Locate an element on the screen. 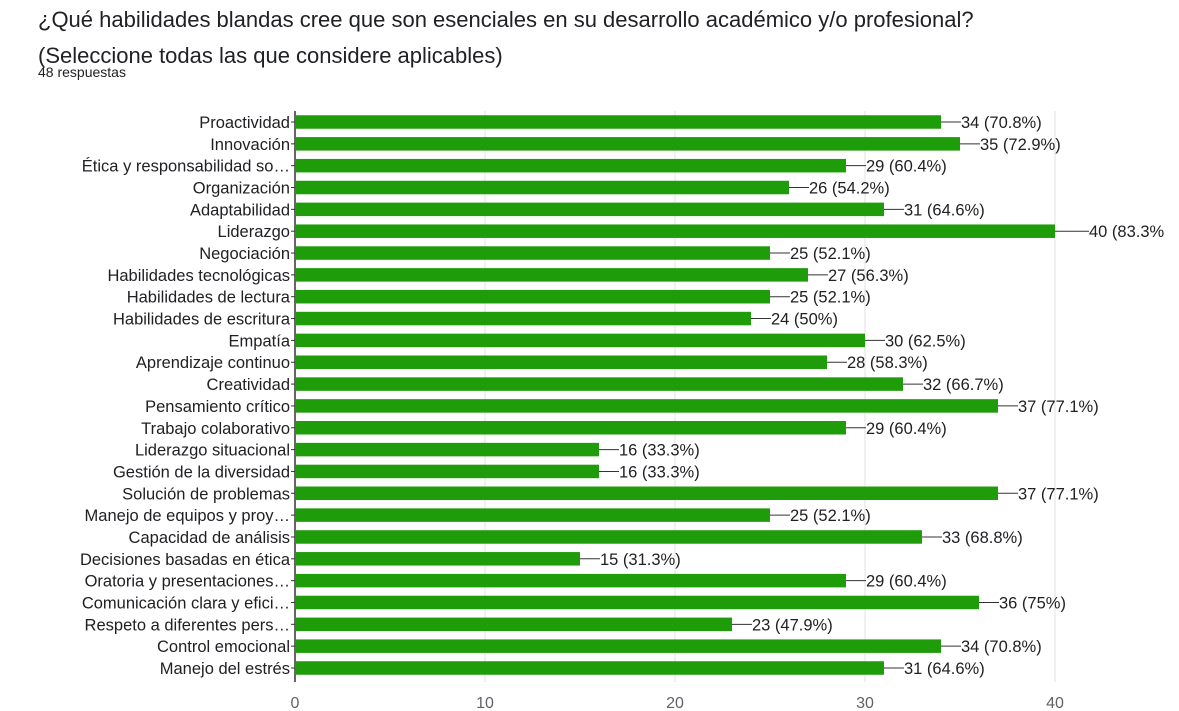 Image resolution: width=1179 pixels, height=711 pixels. data-label: 15 (31.3%) is located at coordinates (640, 560).